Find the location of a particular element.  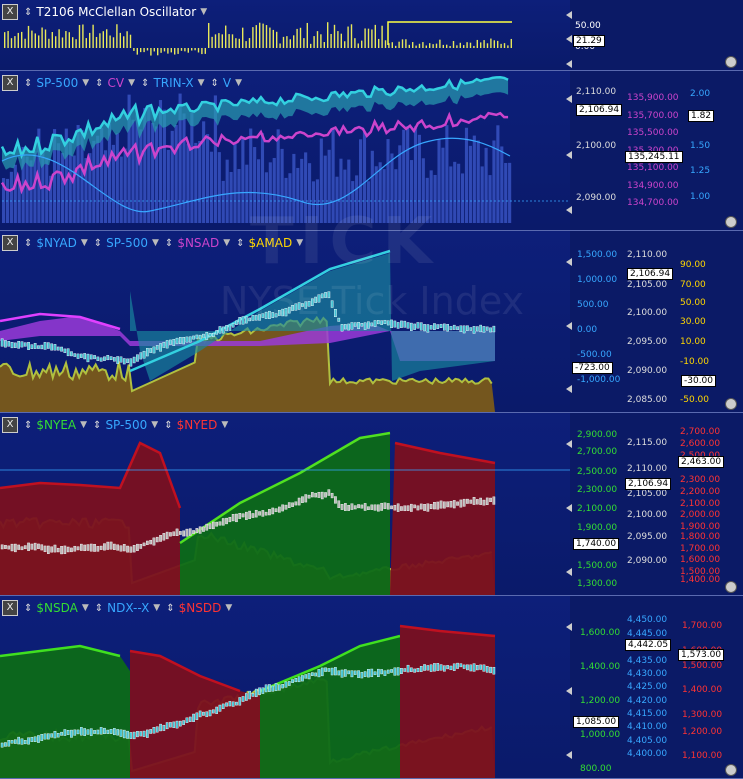

series-selector: ⇕ $NYEA ▼ is located at coordinates (55, 425).